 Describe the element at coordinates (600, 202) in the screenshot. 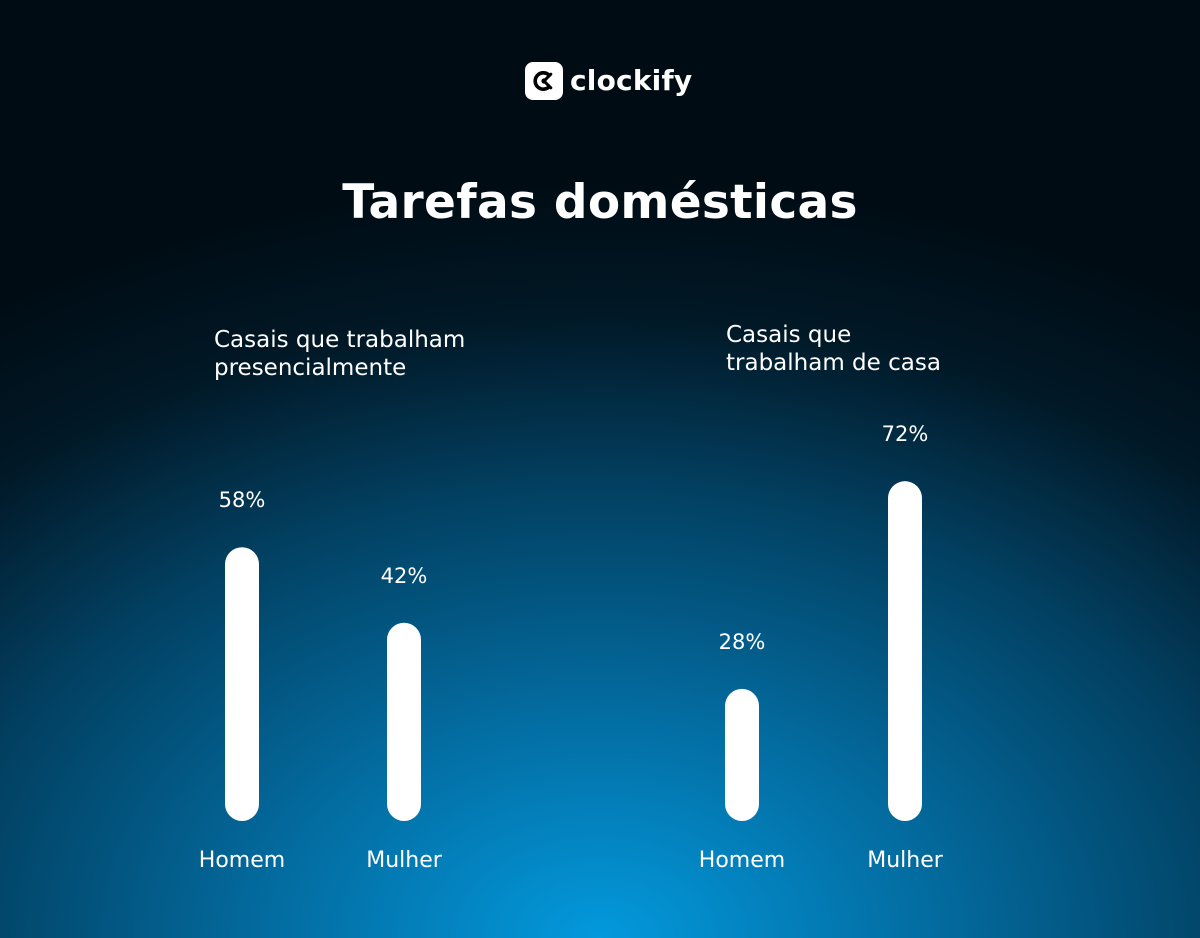

I see `page-title: Tarefas domésticas` at that location.